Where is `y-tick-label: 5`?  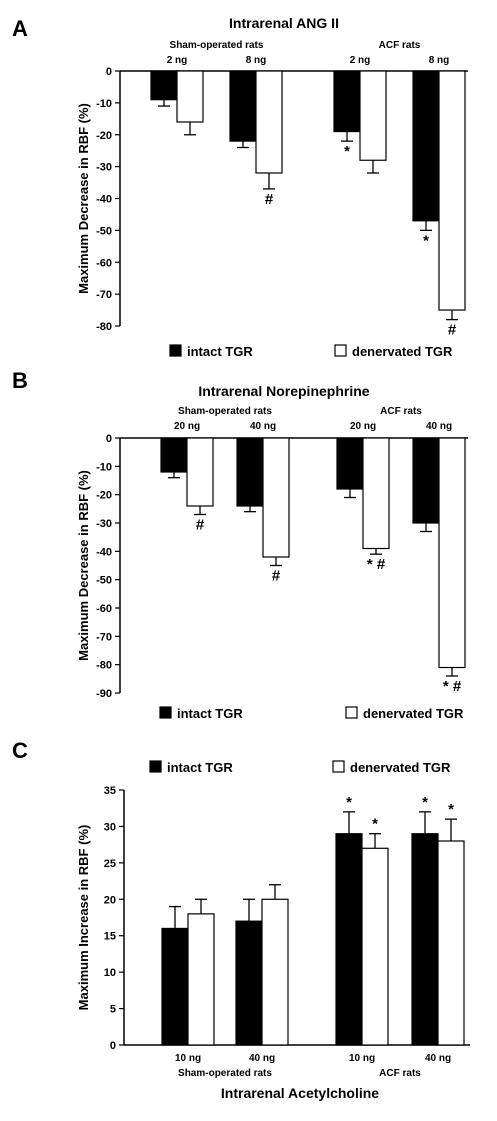 y-tick-label: 5 is located at coordinates (113, 1010).